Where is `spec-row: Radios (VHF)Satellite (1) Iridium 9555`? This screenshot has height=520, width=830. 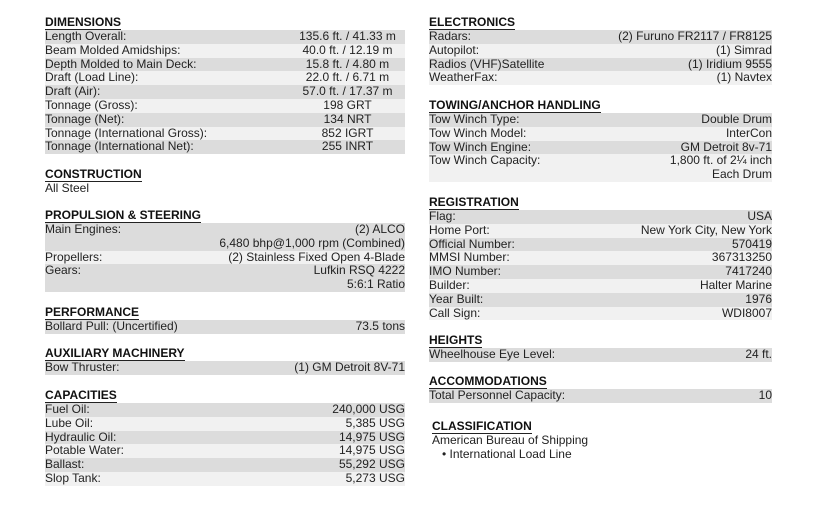
spec-row: Radios (VHF)Satellite (1) Iridium 9555 is located at coordinates (600, 64).